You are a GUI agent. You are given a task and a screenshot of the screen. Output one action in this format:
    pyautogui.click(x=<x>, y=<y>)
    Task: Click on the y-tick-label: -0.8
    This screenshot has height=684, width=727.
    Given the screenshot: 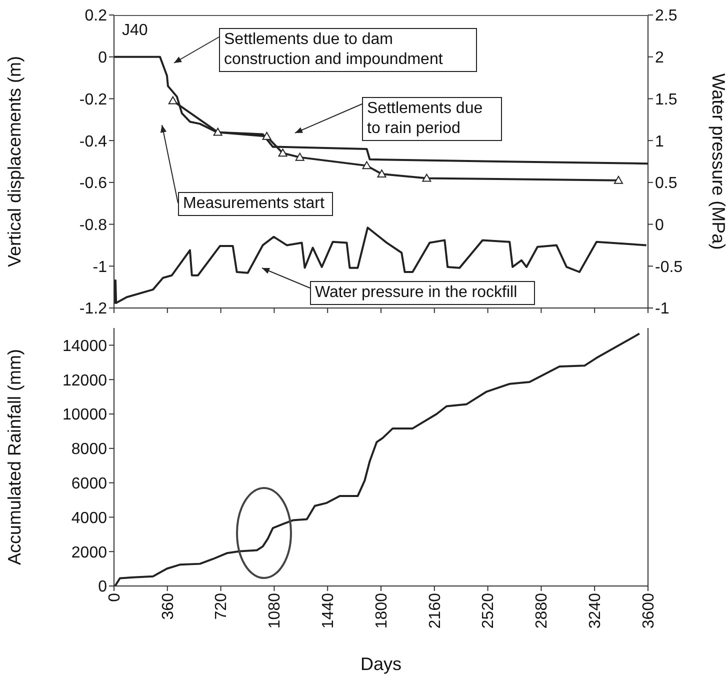 What is the action you would take?
    pyautogui.click(x=93, y=225)
    